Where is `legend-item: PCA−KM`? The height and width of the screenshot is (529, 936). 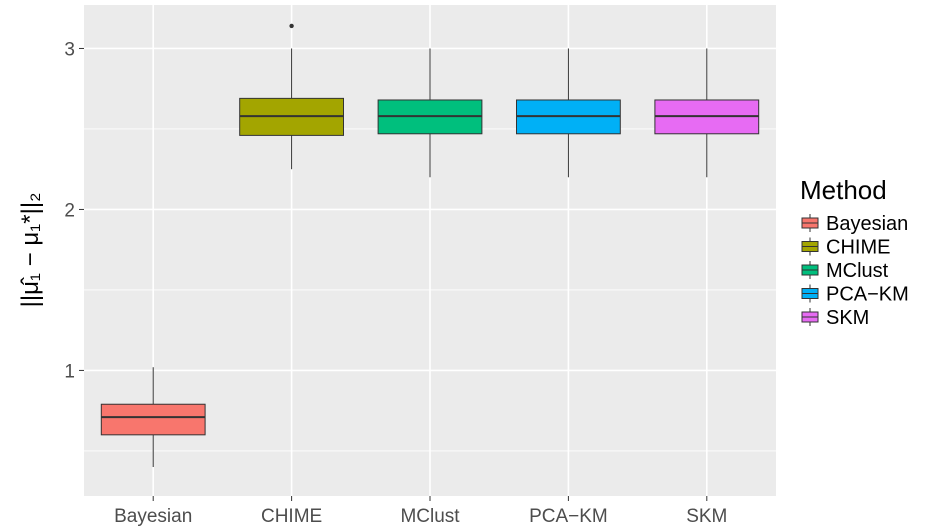
legend-item: PCA−KM is located at coordinates (855, 295).